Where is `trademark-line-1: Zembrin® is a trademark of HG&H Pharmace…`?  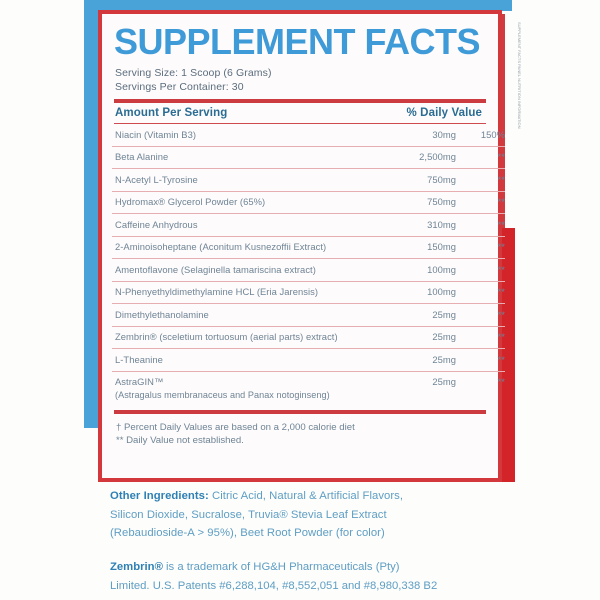
trademark-line-1: Zembrin® is a trademark of HG&H Pharmace… is located at coordinates (320, 567).